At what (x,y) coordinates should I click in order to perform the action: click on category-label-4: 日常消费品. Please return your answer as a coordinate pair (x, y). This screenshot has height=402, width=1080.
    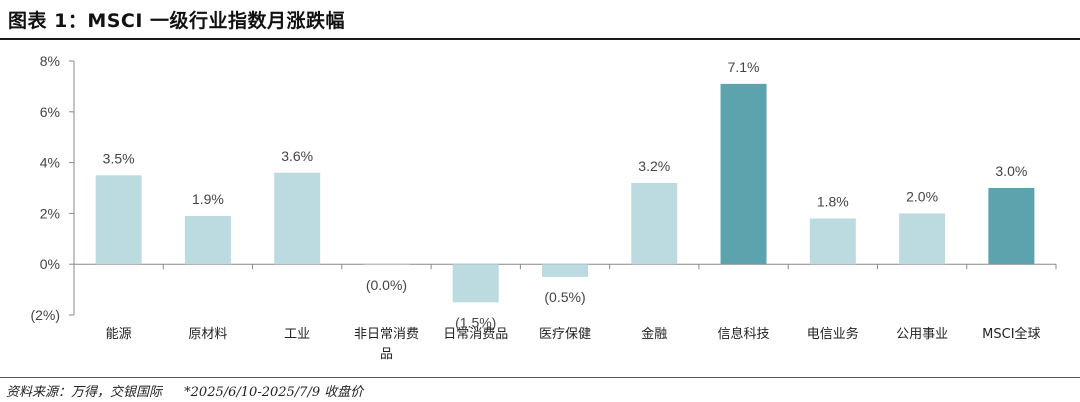
    Looking at the image, I should click on (475, 334).